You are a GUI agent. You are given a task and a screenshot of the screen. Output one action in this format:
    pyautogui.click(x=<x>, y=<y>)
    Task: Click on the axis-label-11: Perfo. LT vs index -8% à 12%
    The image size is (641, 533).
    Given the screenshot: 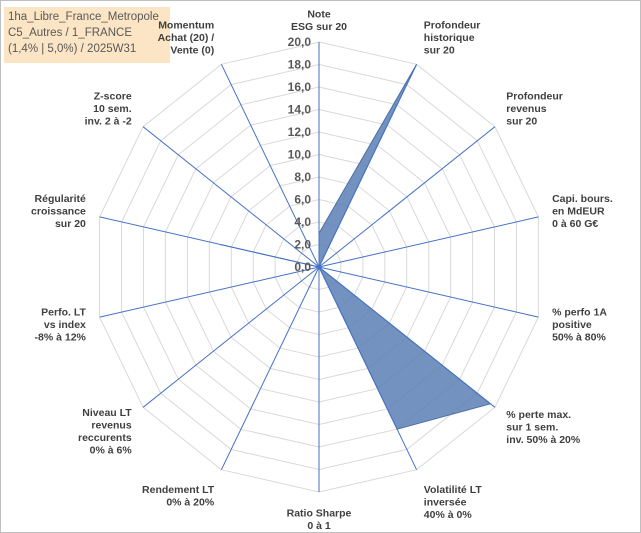 What is the action you would take?
    pyautogui.click(x=61, y=325)
    